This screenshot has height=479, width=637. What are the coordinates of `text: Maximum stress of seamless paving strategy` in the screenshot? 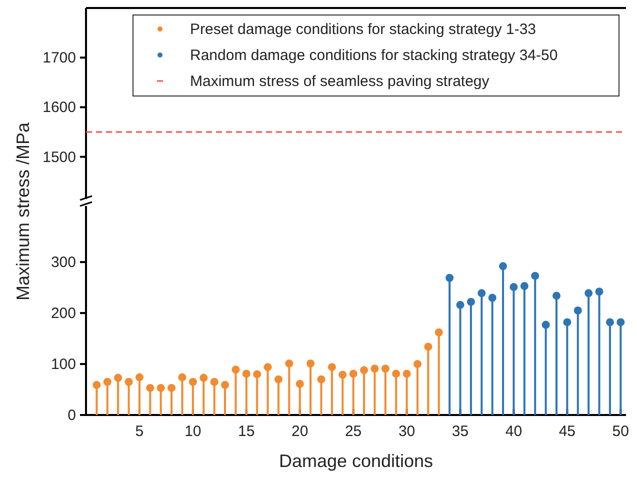 It's located at (340, 81).